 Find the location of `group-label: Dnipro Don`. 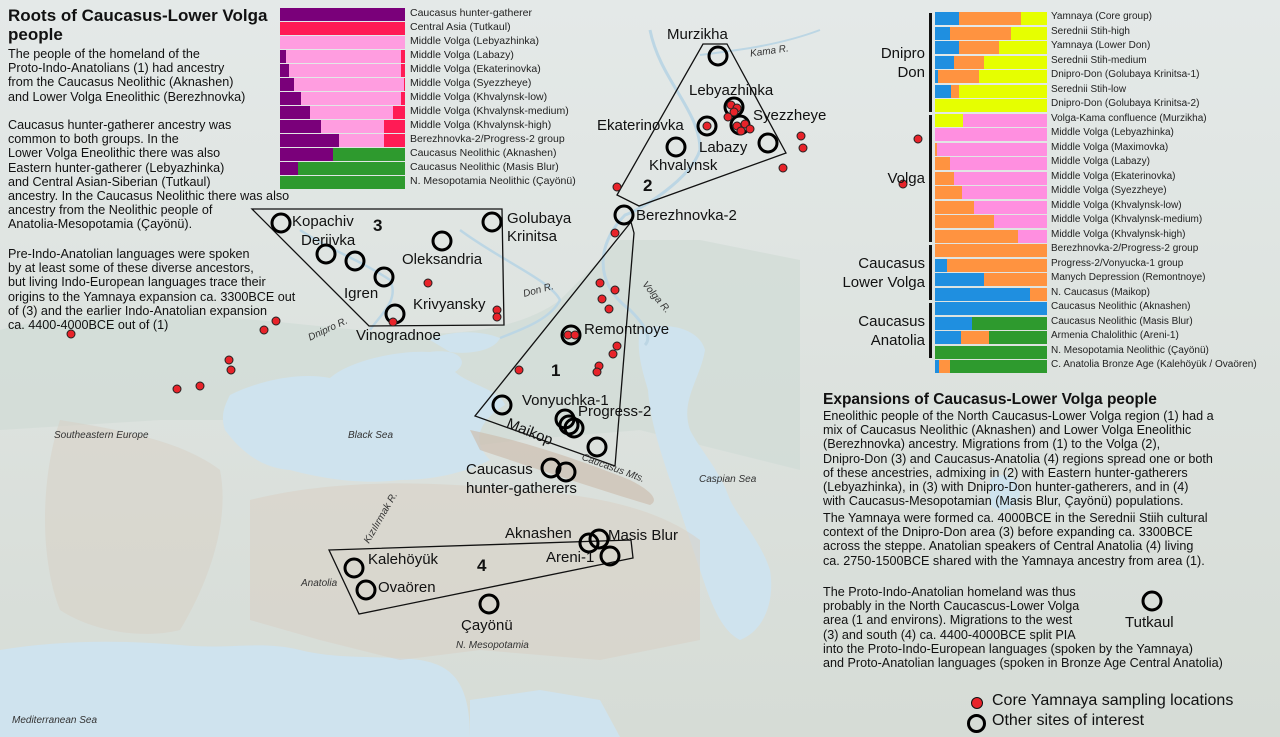

group-label: Dnipro Don is located at coordinates (902, 62).